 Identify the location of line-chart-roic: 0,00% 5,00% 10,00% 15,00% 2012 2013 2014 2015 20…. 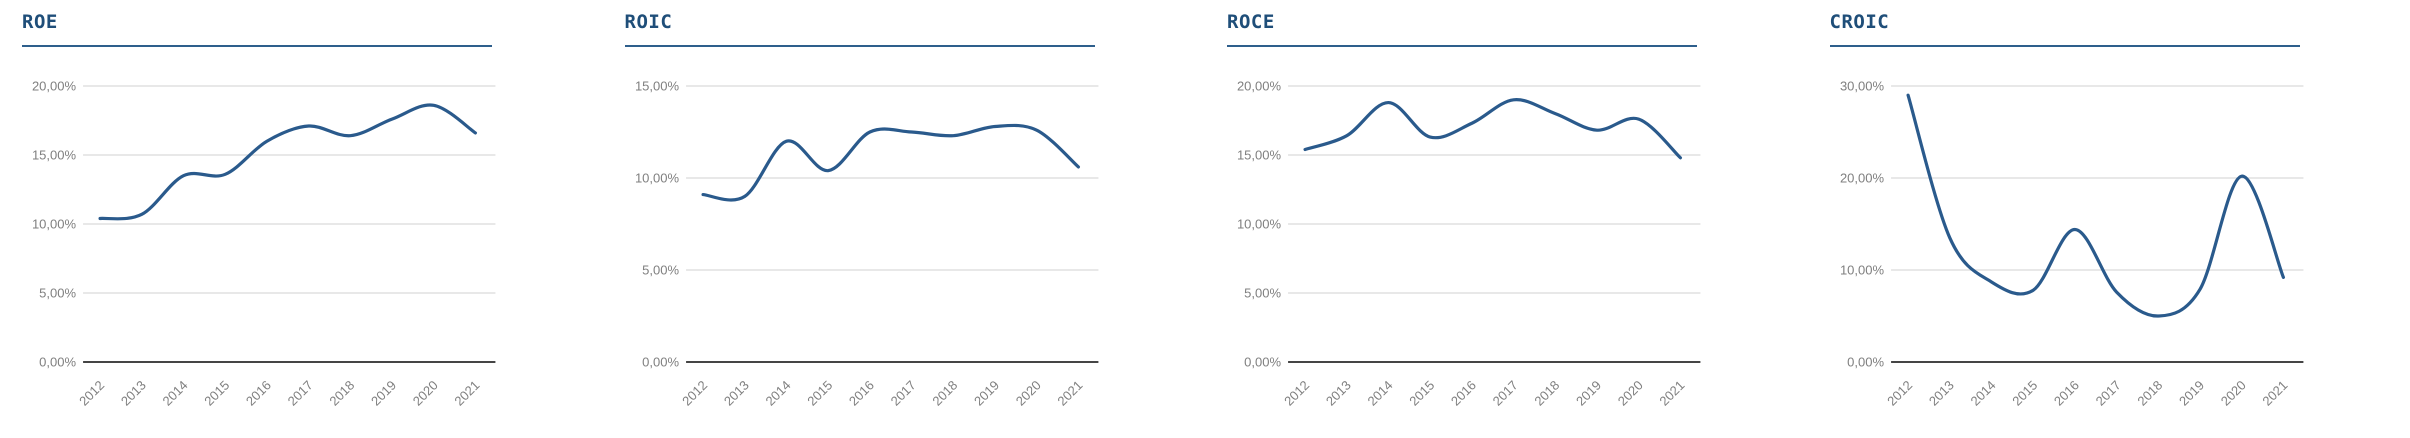
(866, 244).